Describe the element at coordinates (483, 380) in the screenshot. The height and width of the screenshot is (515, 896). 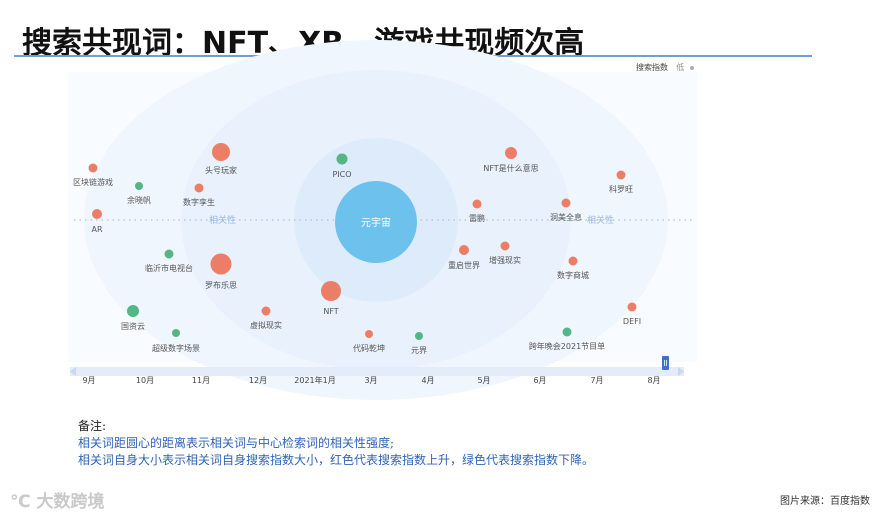
I see `timeline-tick-label: 5月` at that location.